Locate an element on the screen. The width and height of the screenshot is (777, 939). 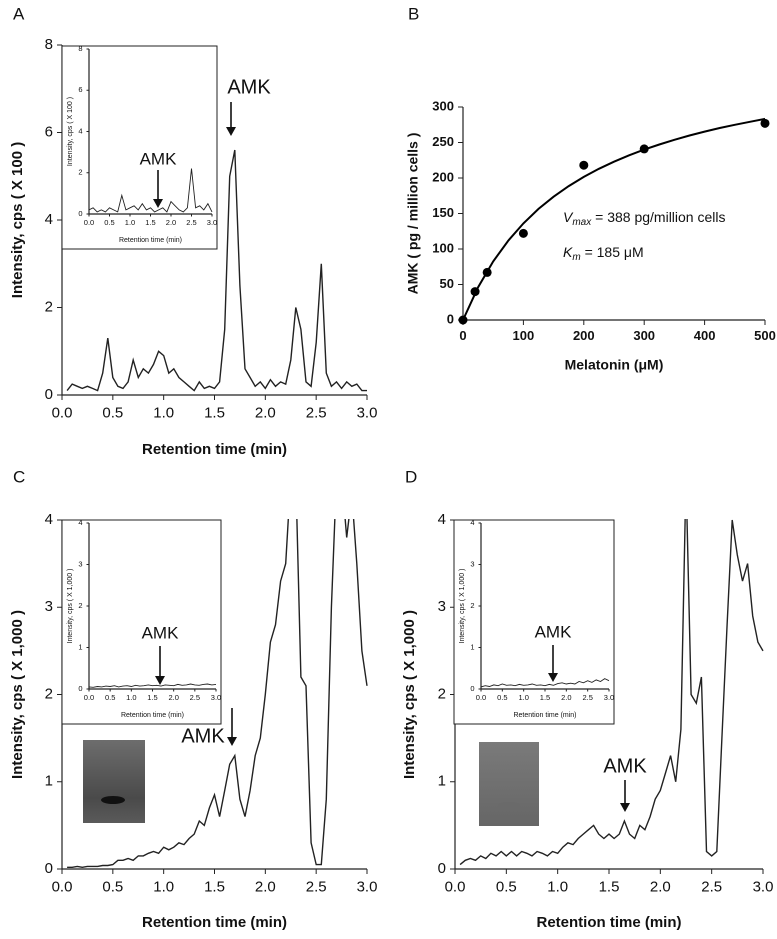
panel-label: C is located at coordinates (19, 476).